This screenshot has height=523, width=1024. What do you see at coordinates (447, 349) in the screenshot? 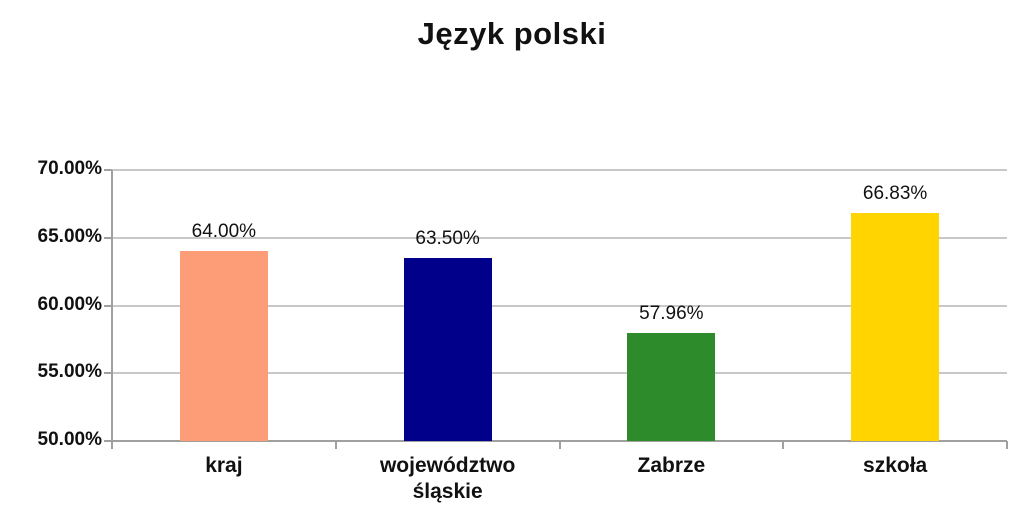
I see `bar-województwo-śląskie` at bounding box center [447, 349].